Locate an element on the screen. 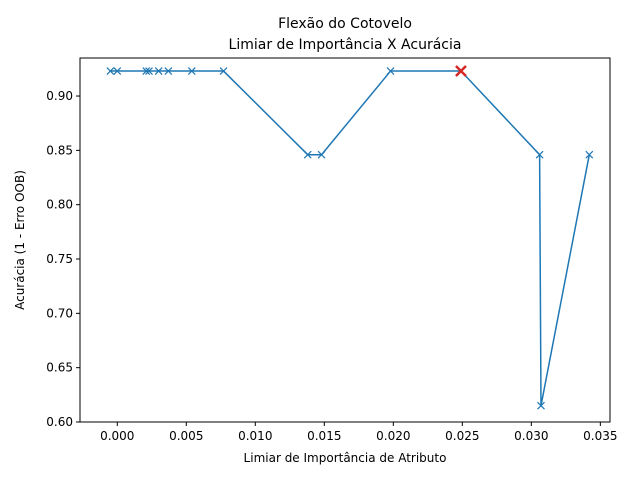 The height and width of the screenshot is (480, 640). x-tick-label: 0.025 is located at coordinates (462, 436).